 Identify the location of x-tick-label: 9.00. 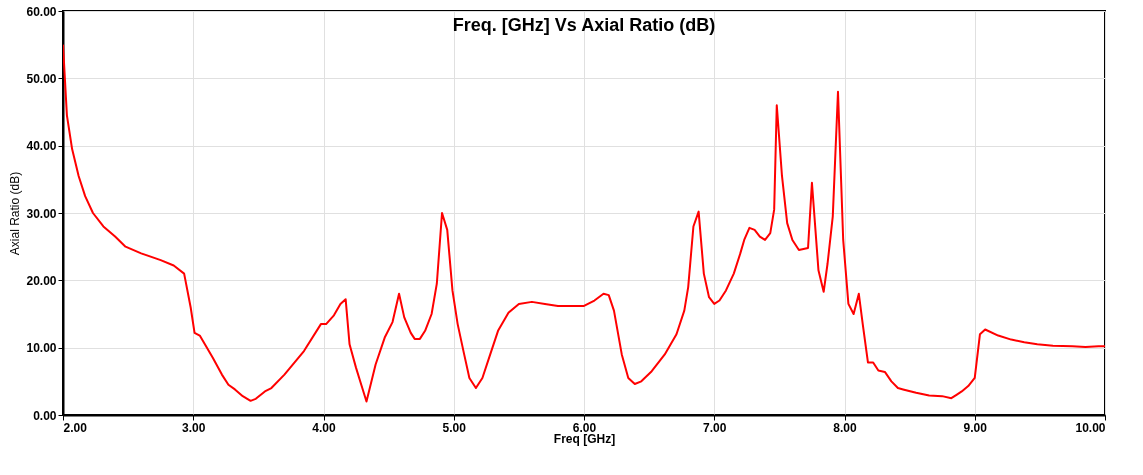
(975, 427).